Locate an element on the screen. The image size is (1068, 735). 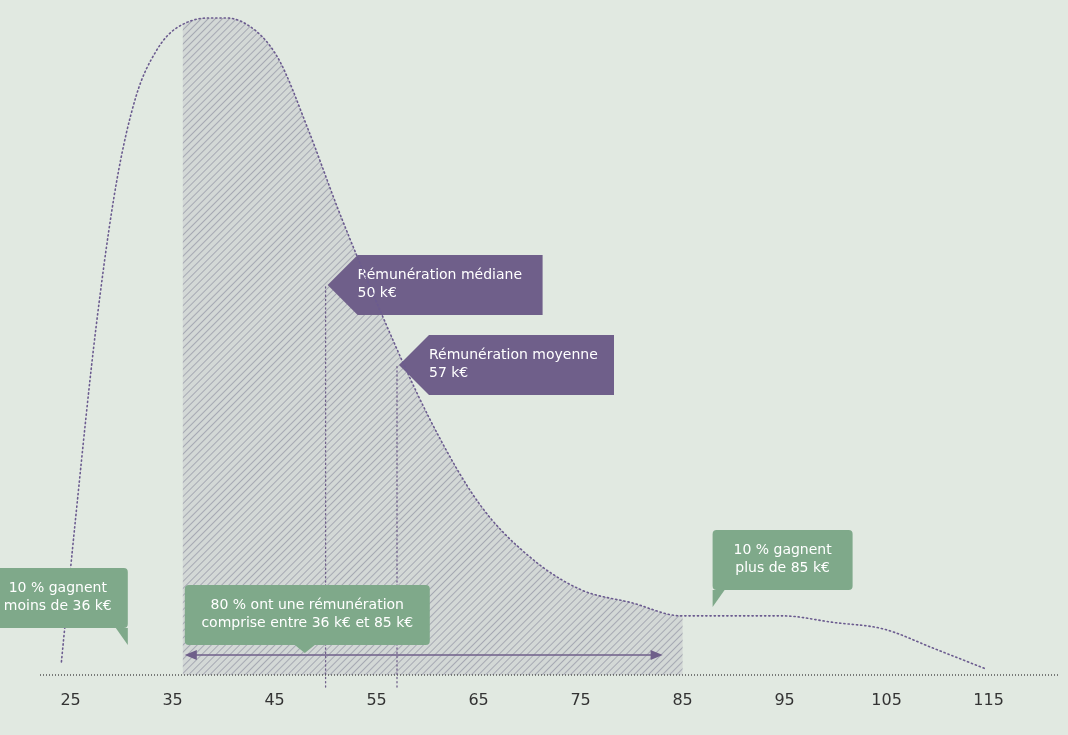
x-tick-label: 75 is located at coordinates (580, 699).